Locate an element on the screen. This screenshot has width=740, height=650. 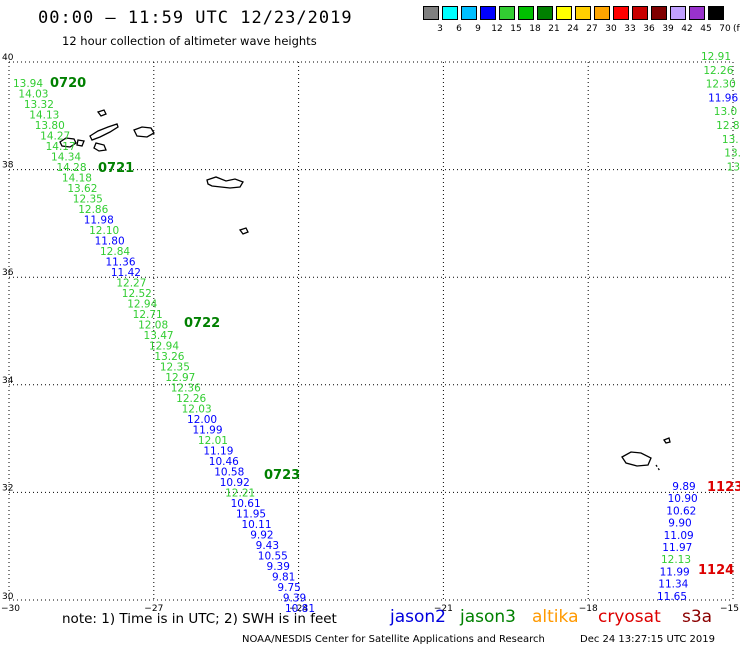
satellite-jason2: jason2 is located at coordinates (418, 617).